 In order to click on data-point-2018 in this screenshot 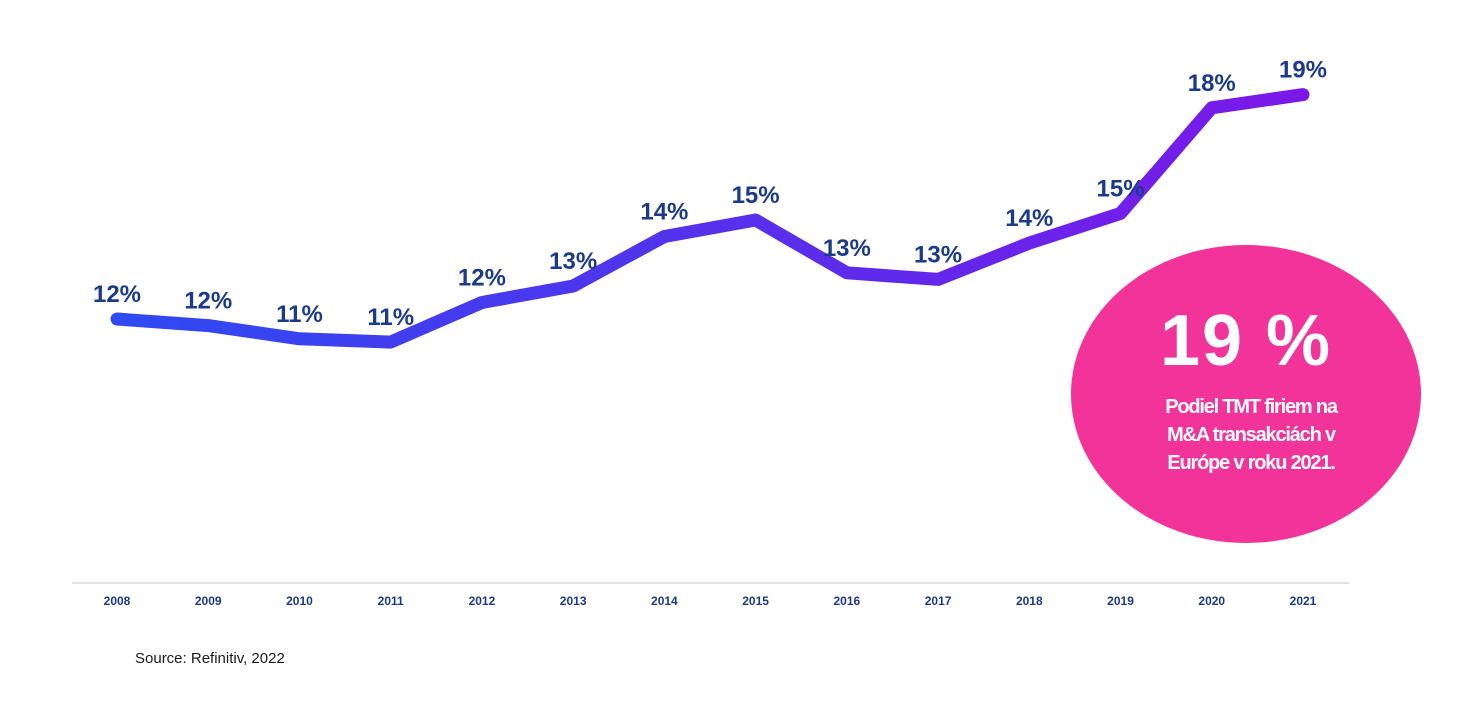, I will do `click(1029, 243)`.